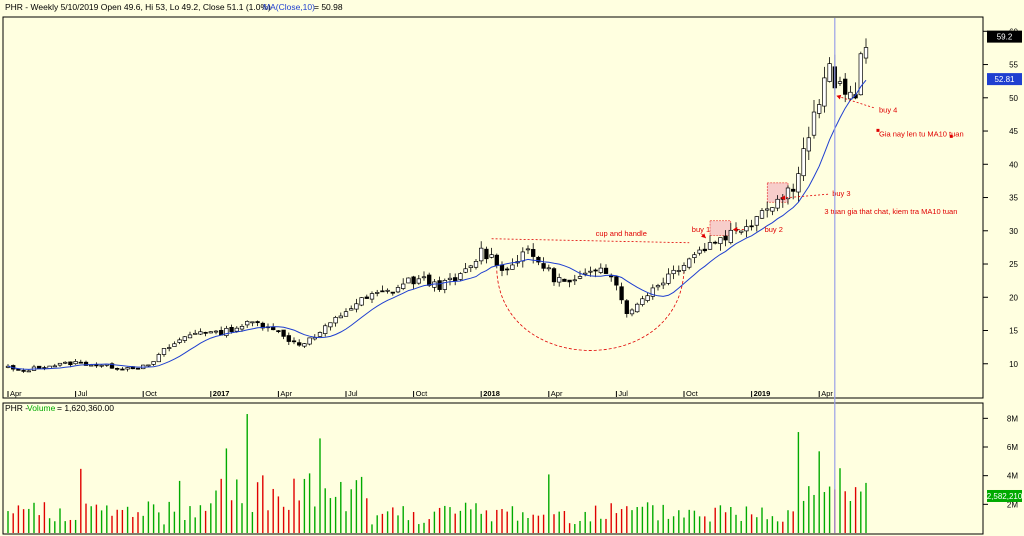  I want to click on price-tick-label: 45, so click(1013, 131).